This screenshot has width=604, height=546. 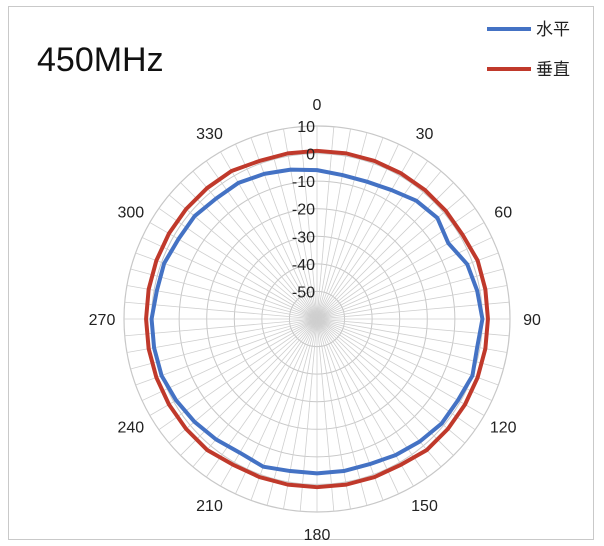 I want to click on angle-label: 120, so click(x=503, y=428).